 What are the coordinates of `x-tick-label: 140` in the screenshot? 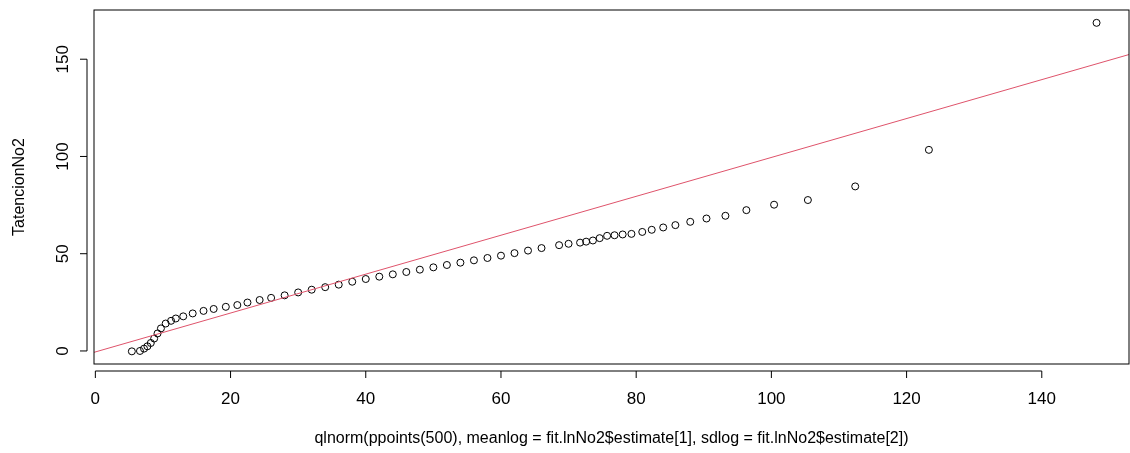 It's located at (1041, 398).